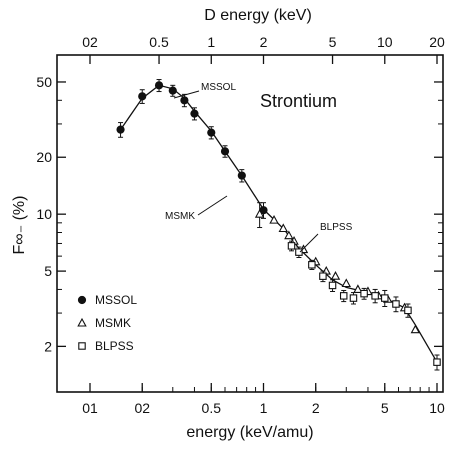  I want to click on x-tick-label-3: 1, so click(264, 408).